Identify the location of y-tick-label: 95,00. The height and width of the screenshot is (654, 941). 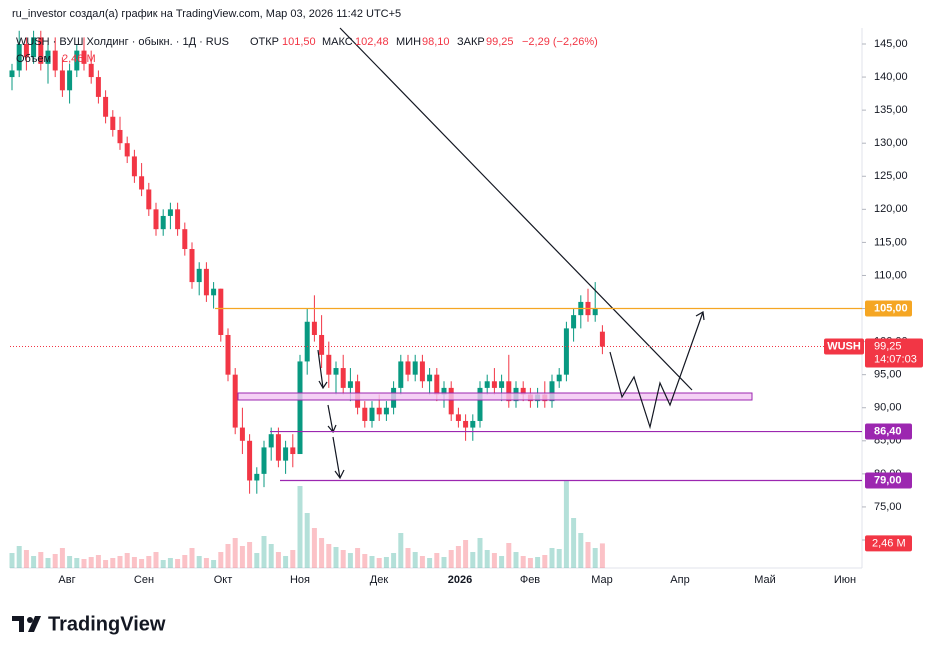
(888, 375).